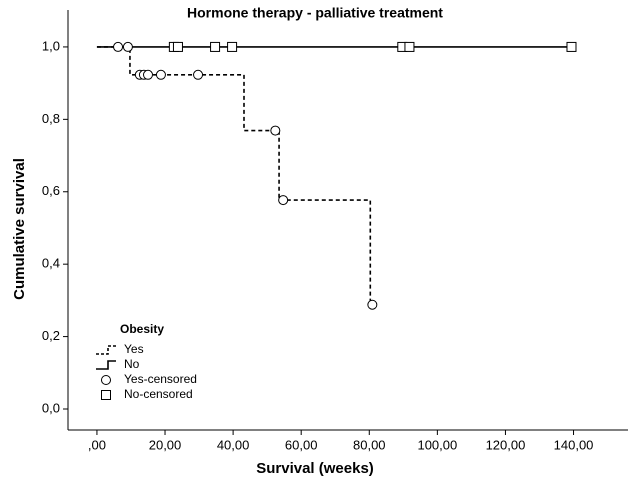 Image resolution: width=630 pixels, height=482 pixels. I want to click on legend-label: Yes-censored, so click(160, 379).